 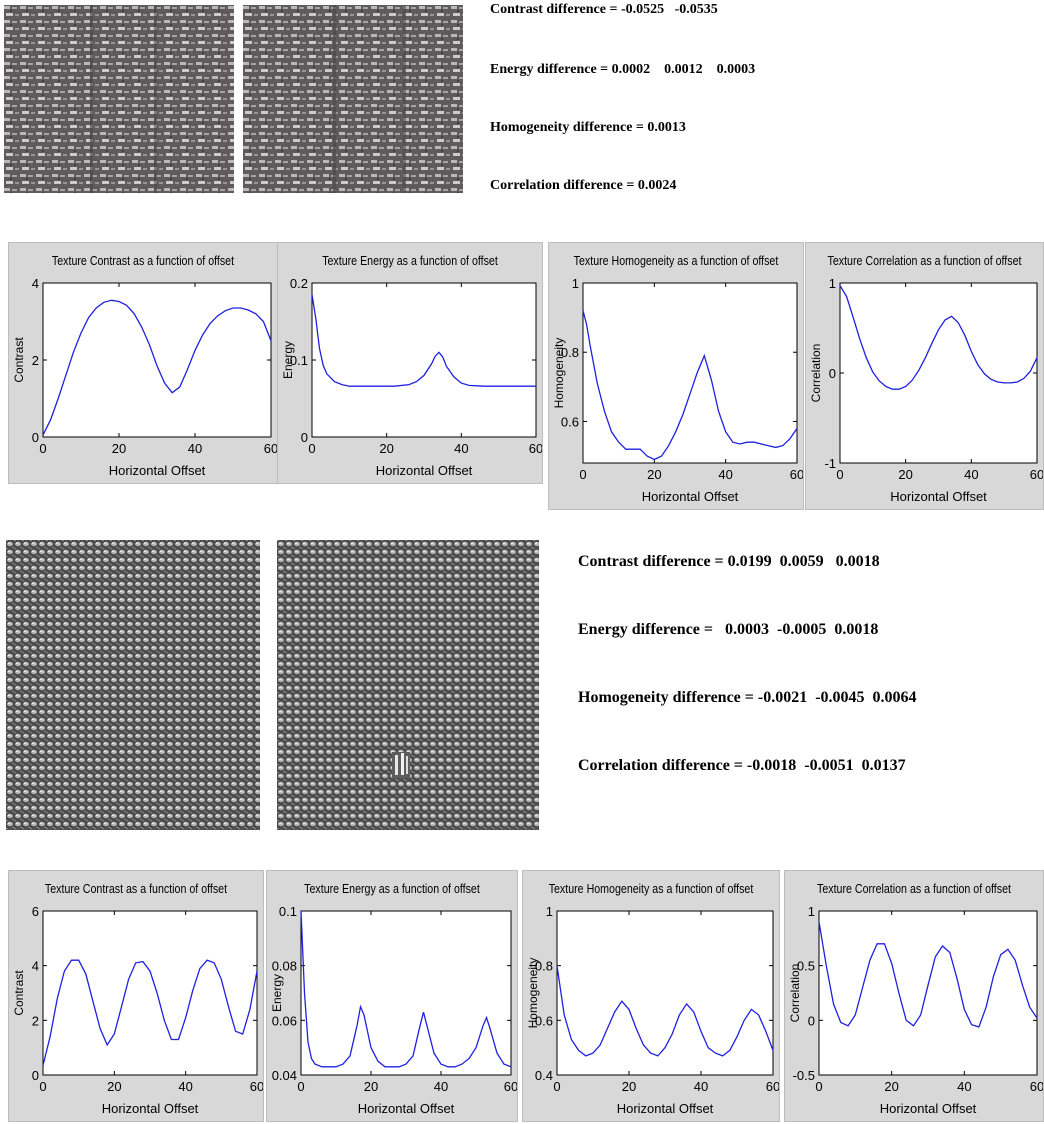 What do you see at coordinates (353, 99) in the screenshot?
I see `fabric-texture-1-test` at bounding box center [353, 99].